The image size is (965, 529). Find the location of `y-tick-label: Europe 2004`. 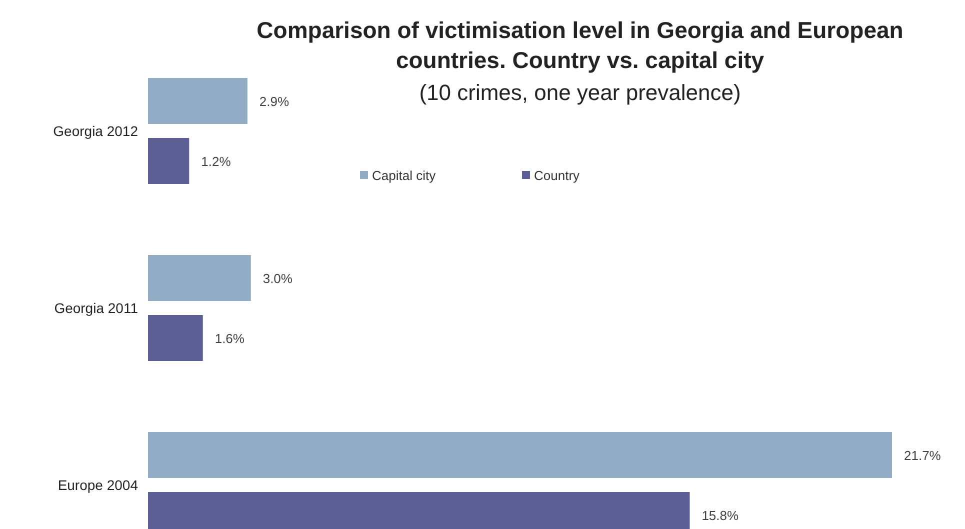

y-tick-label: Europe 2004 is located at coordinates (98, 485).